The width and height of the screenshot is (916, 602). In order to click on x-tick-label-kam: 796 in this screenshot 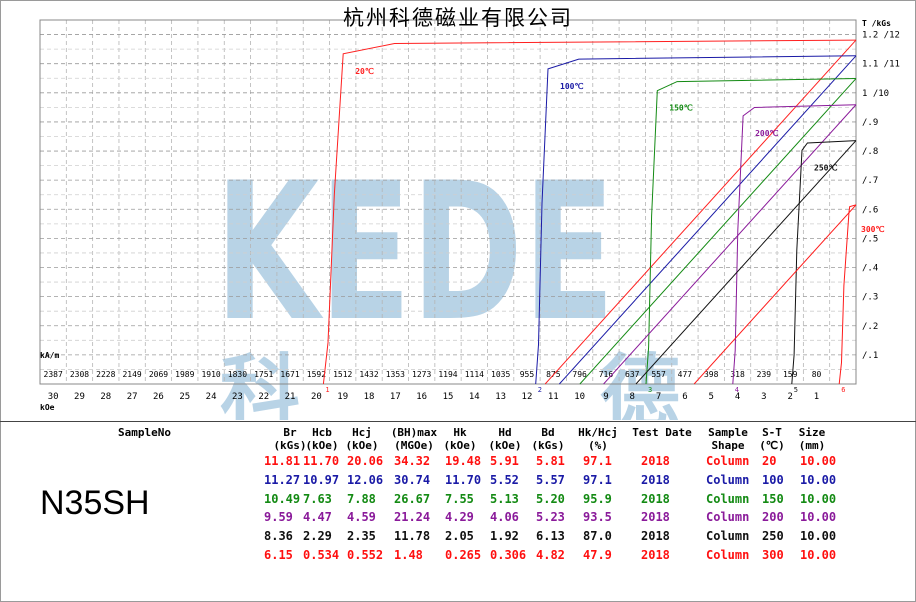, I will do `click(579, 374)`.